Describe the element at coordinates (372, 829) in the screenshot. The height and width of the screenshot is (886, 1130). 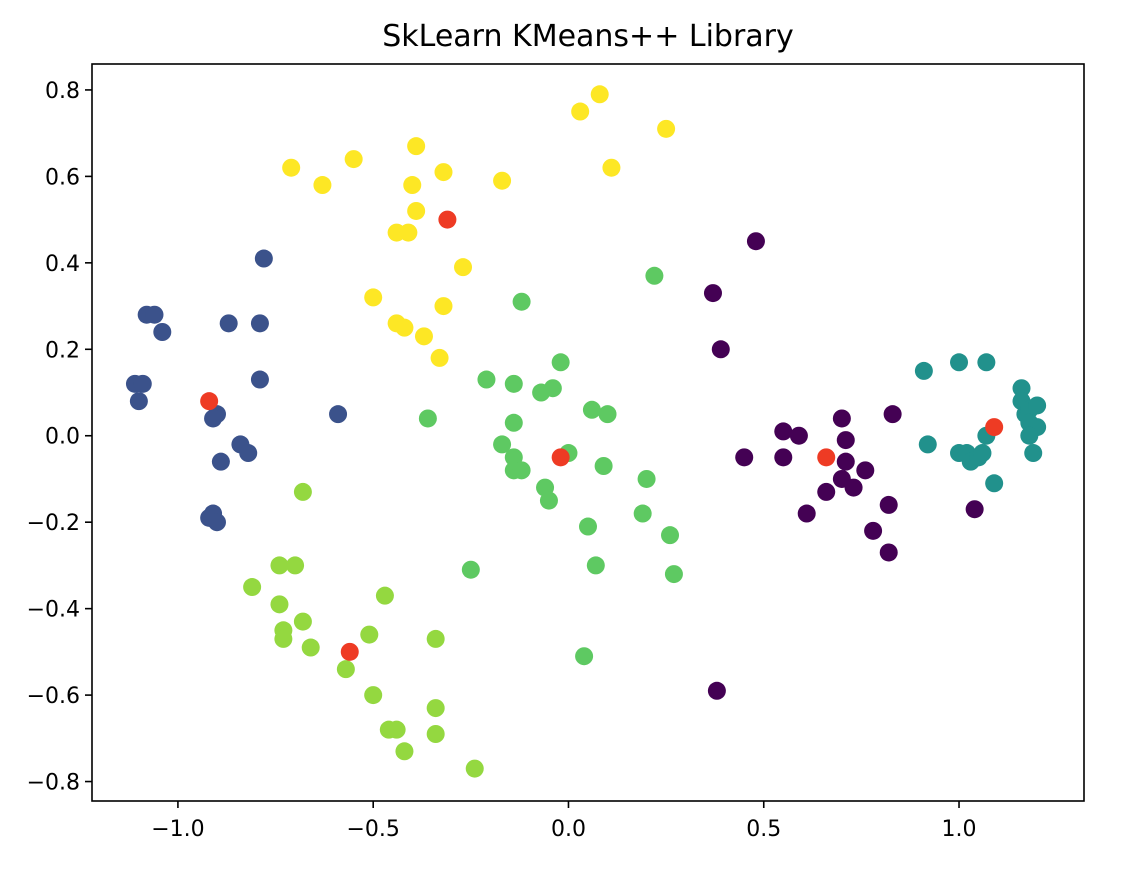
I see `x-tick-label: −0.5` at that location.